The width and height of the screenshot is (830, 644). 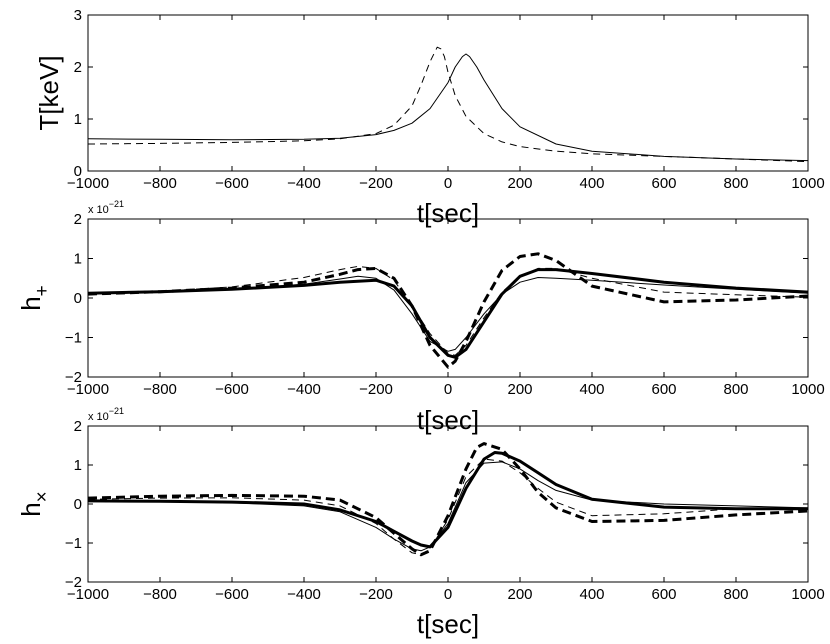 I want to click on temperature-y-tick-label: 2, so click(x=78, y=67).